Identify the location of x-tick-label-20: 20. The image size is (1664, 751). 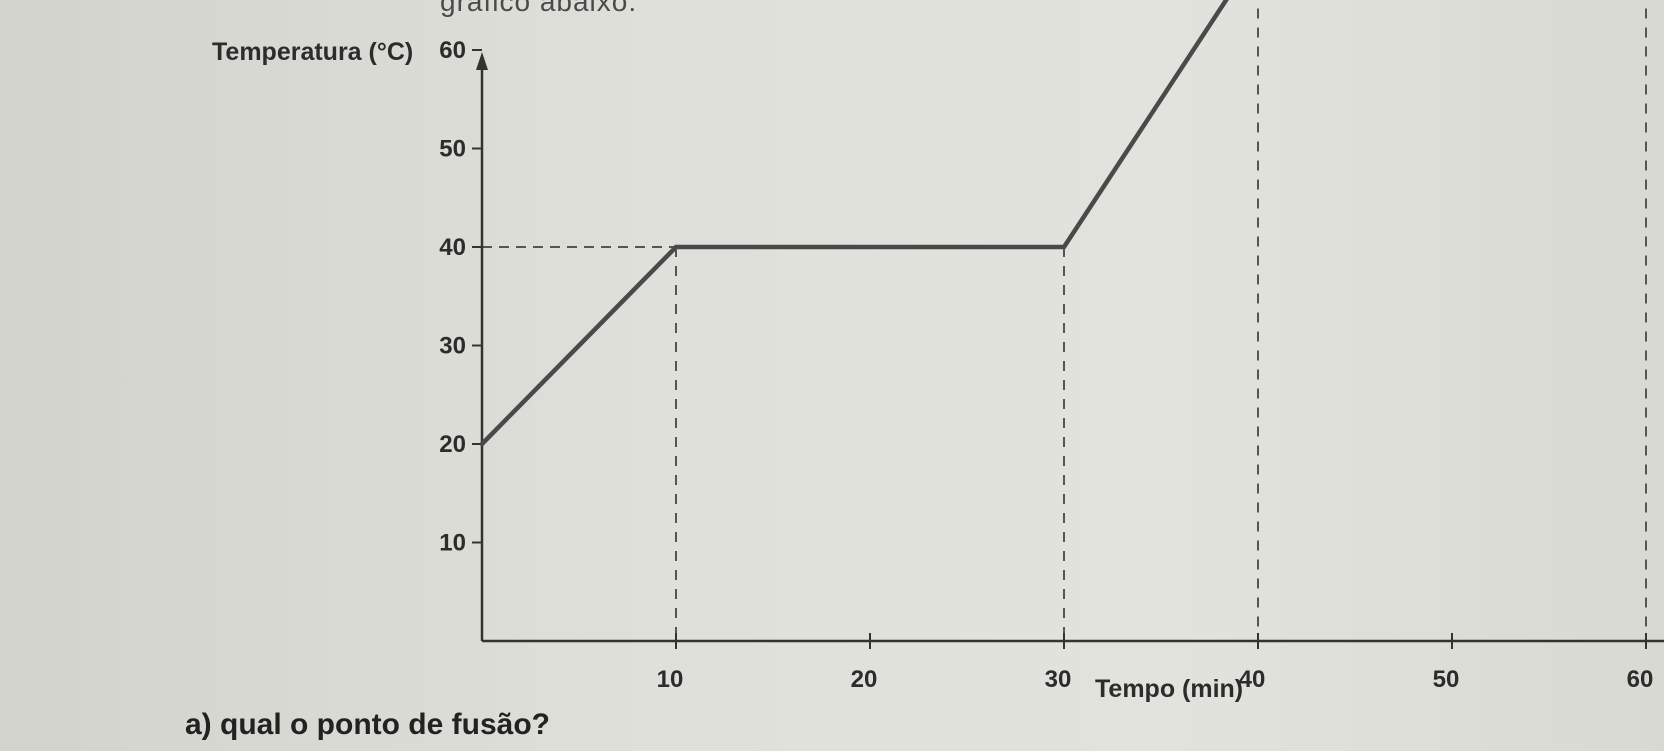
(864, 679).